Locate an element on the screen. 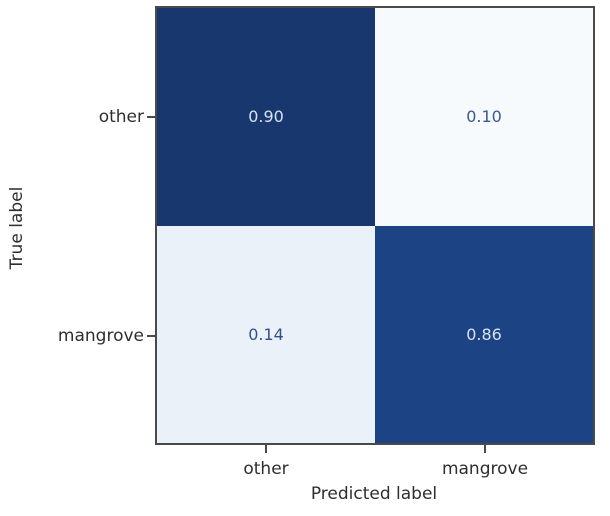  x-tick-label-other: other is located at coordinates (266, 469).